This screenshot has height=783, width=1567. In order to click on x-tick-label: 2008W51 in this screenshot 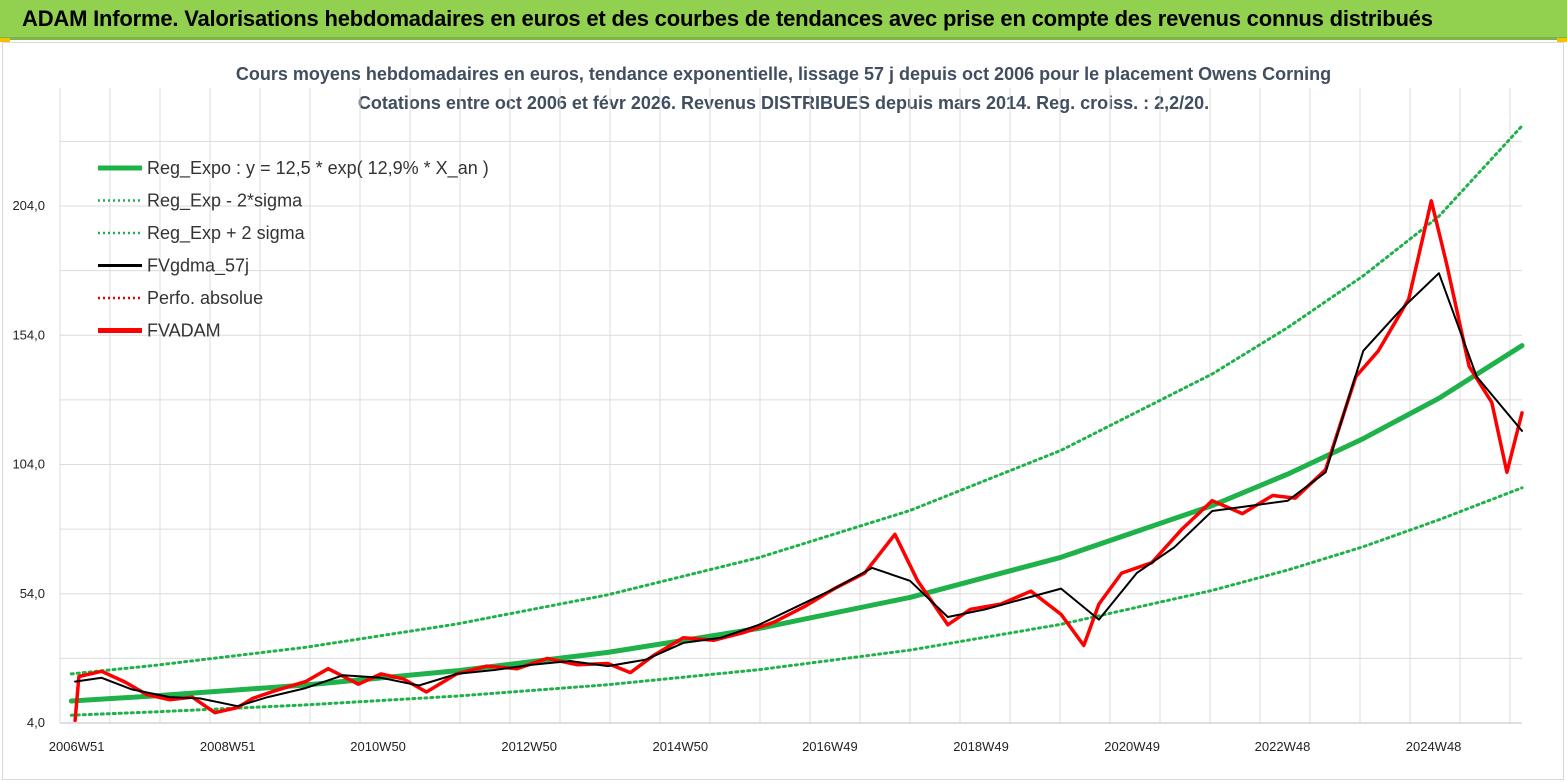, I will do `click(228, 746)`.